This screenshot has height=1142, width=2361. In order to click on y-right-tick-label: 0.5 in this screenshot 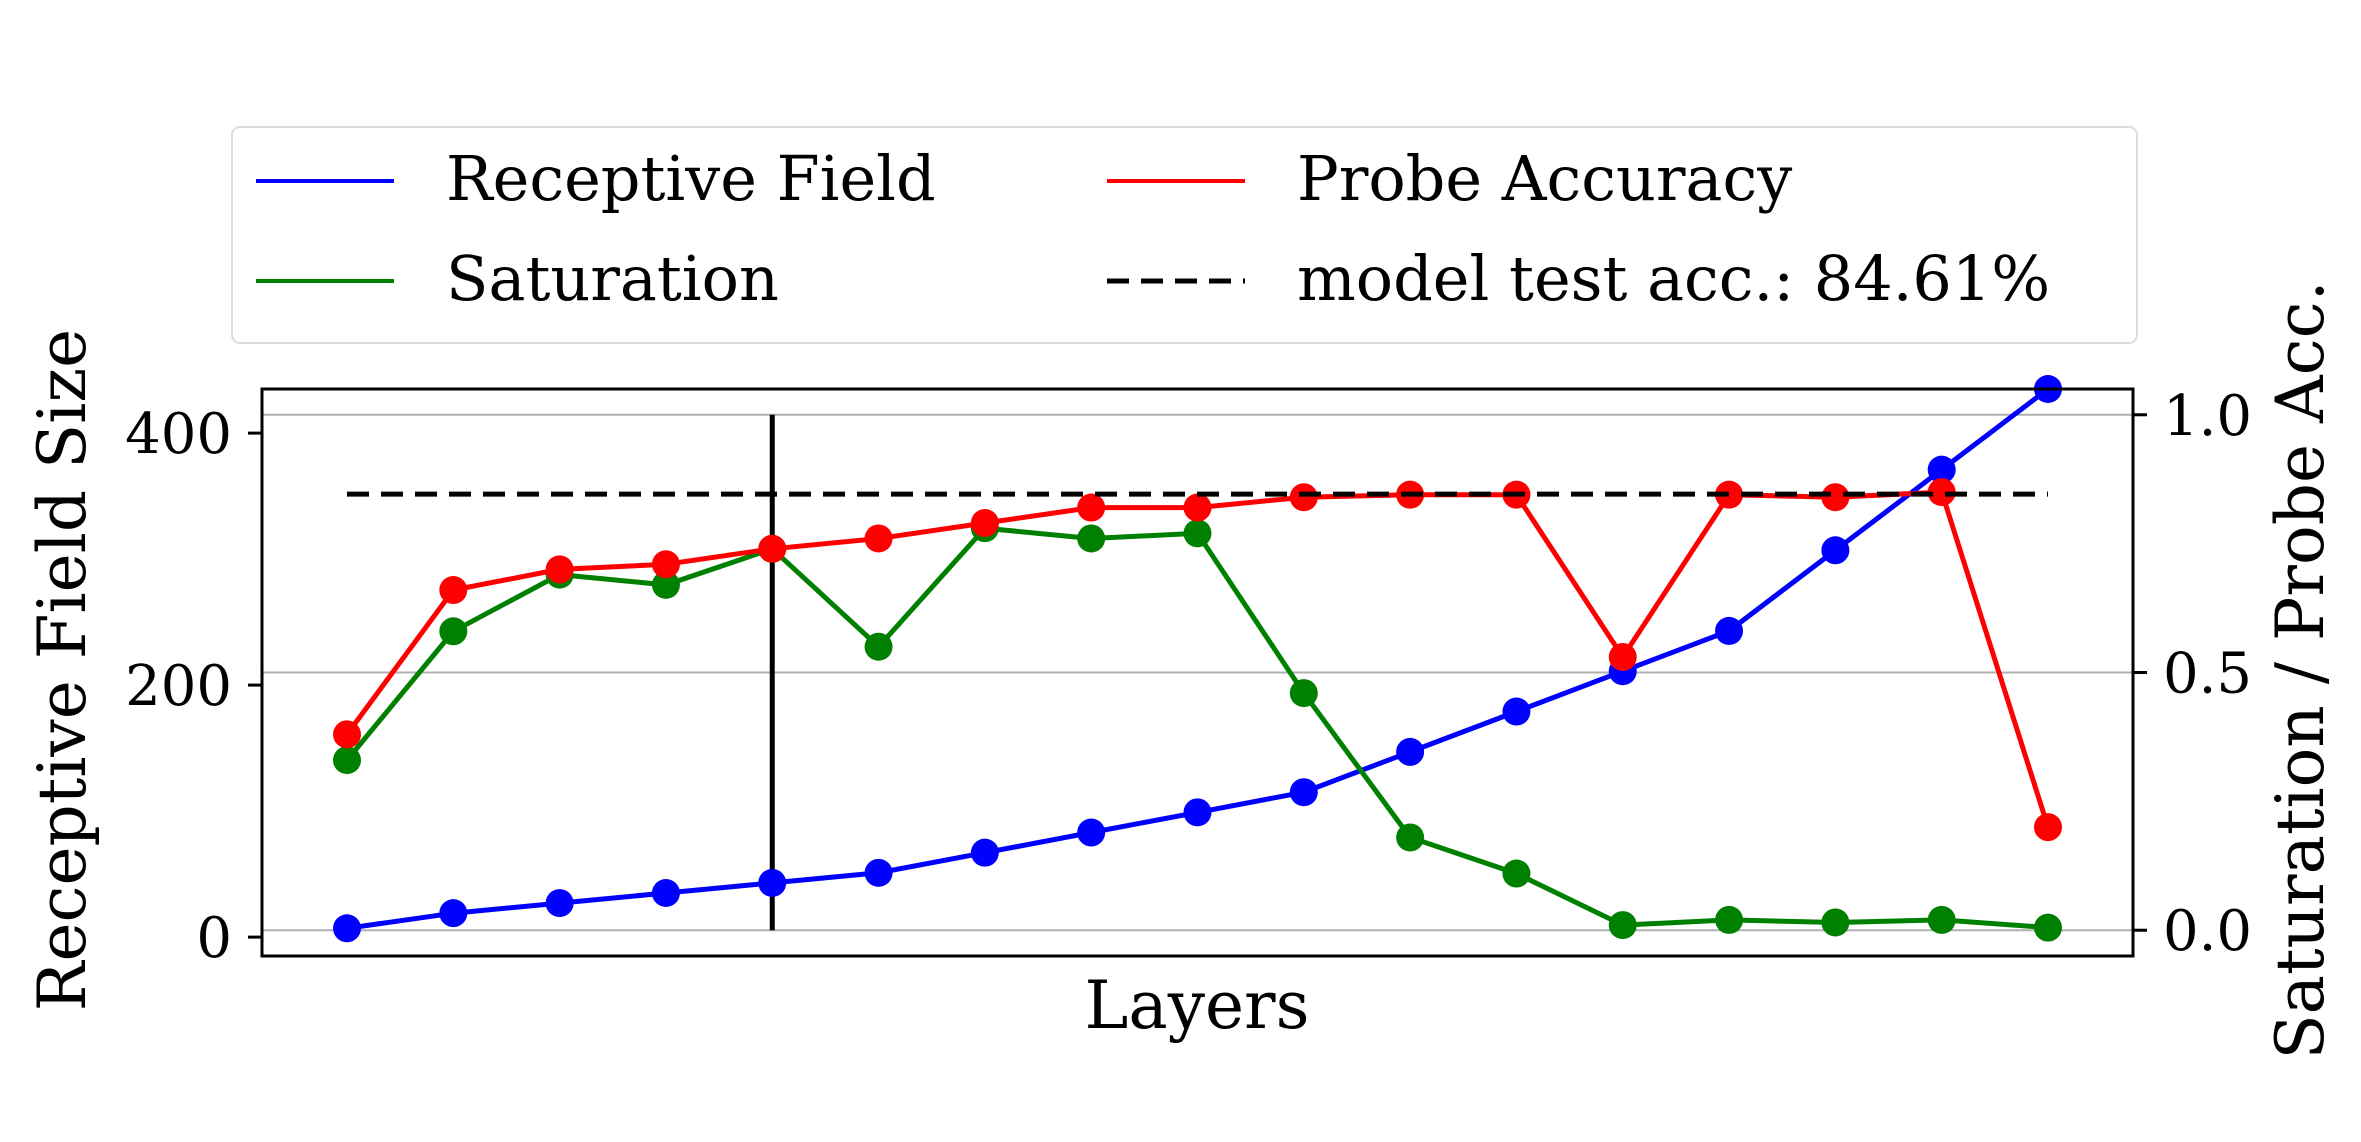, I will do `click(2207, 674)`.